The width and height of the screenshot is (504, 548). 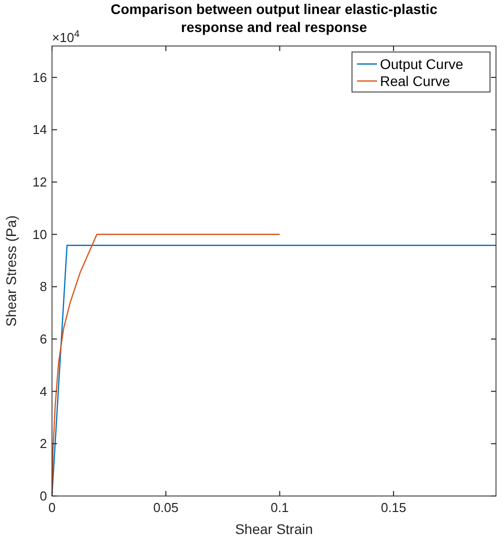 I want to click on x-tick-label: 0.1, so click(x=279, y=507).